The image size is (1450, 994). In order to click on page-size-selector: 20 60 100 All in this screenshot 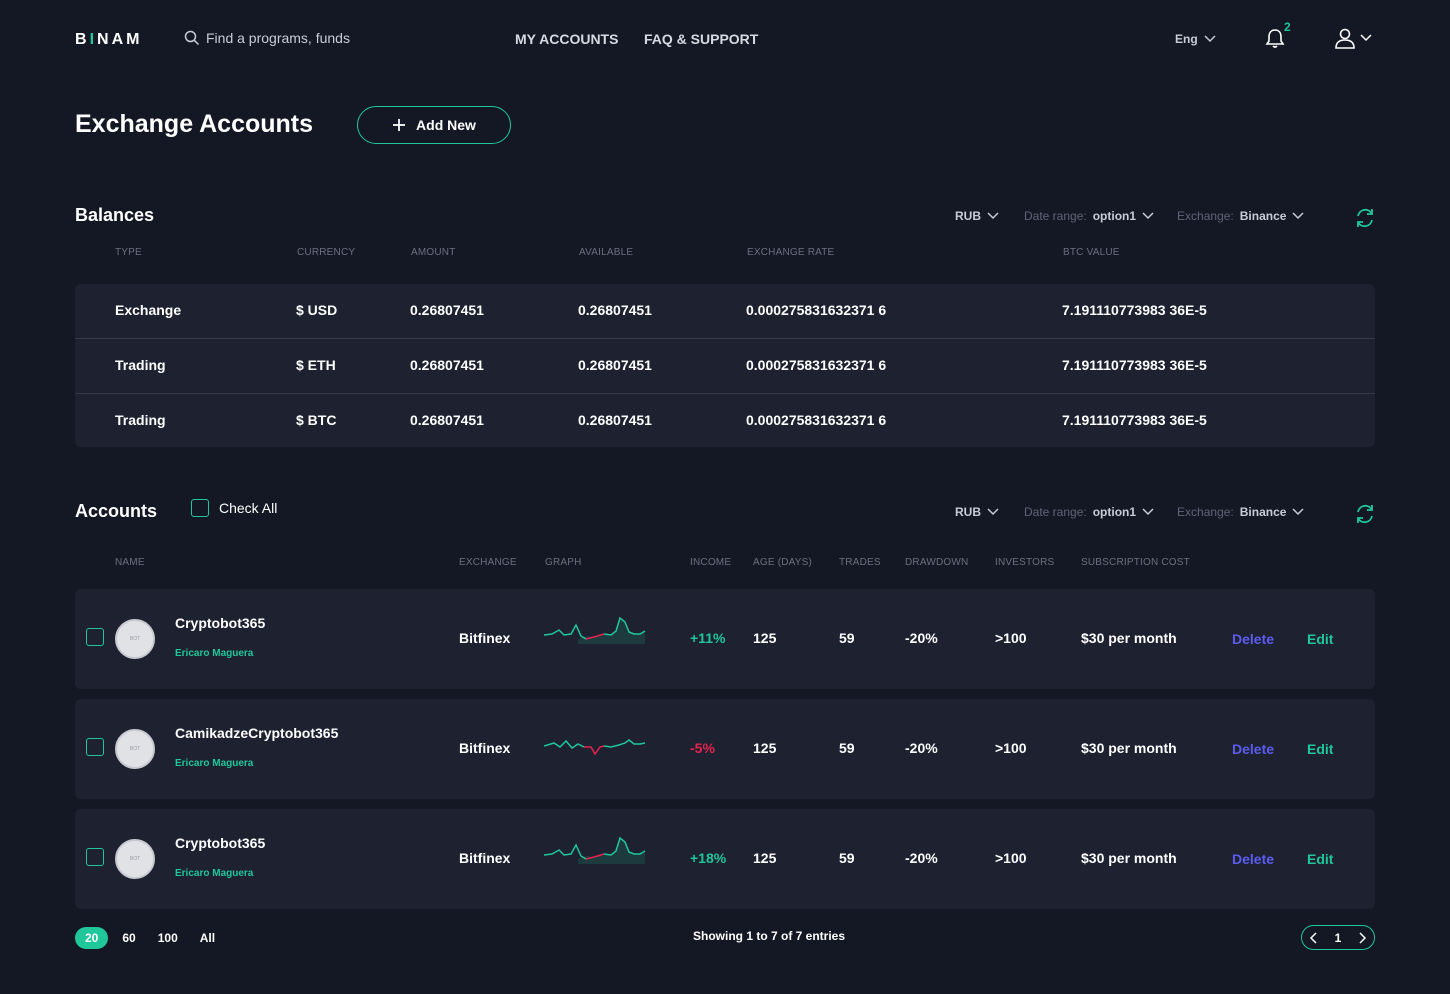, I will do `click(150, 938)`.